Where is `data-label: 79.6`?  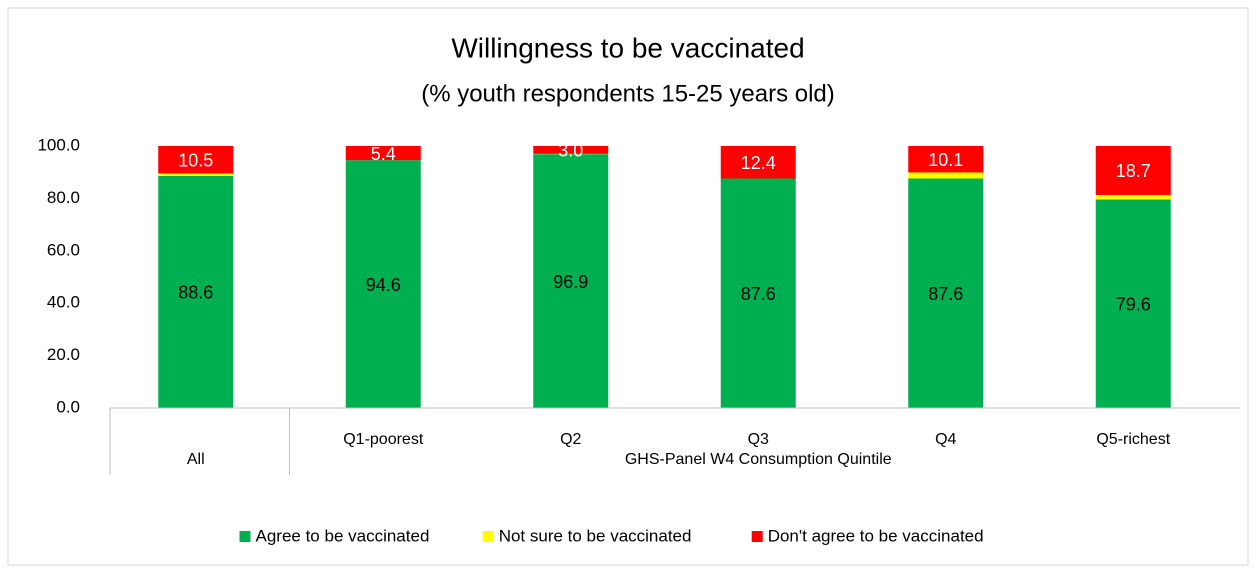 data-label: 79.6 is located at coordinates (1133, 304).